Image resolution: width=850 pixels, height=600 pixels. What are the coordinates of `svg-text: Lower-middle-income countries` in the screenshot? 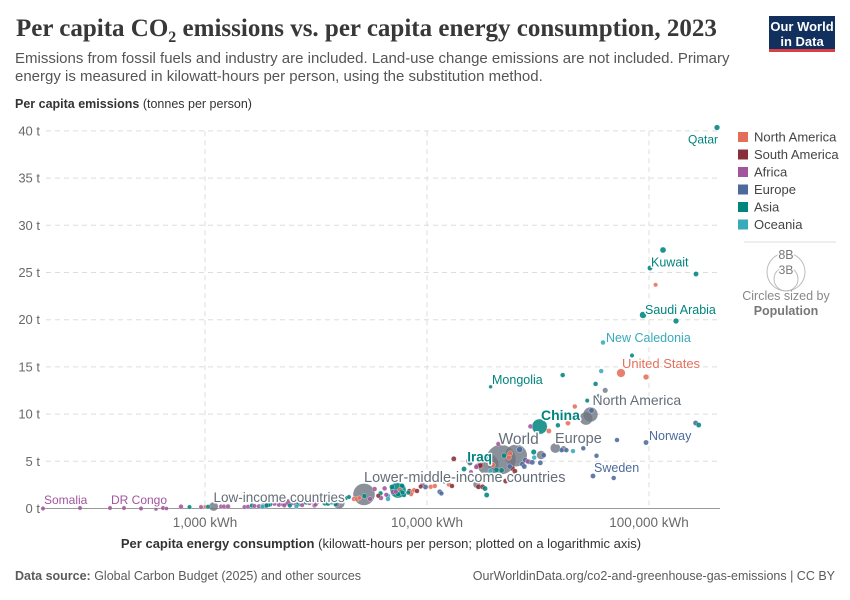 It's located at (464, 478).